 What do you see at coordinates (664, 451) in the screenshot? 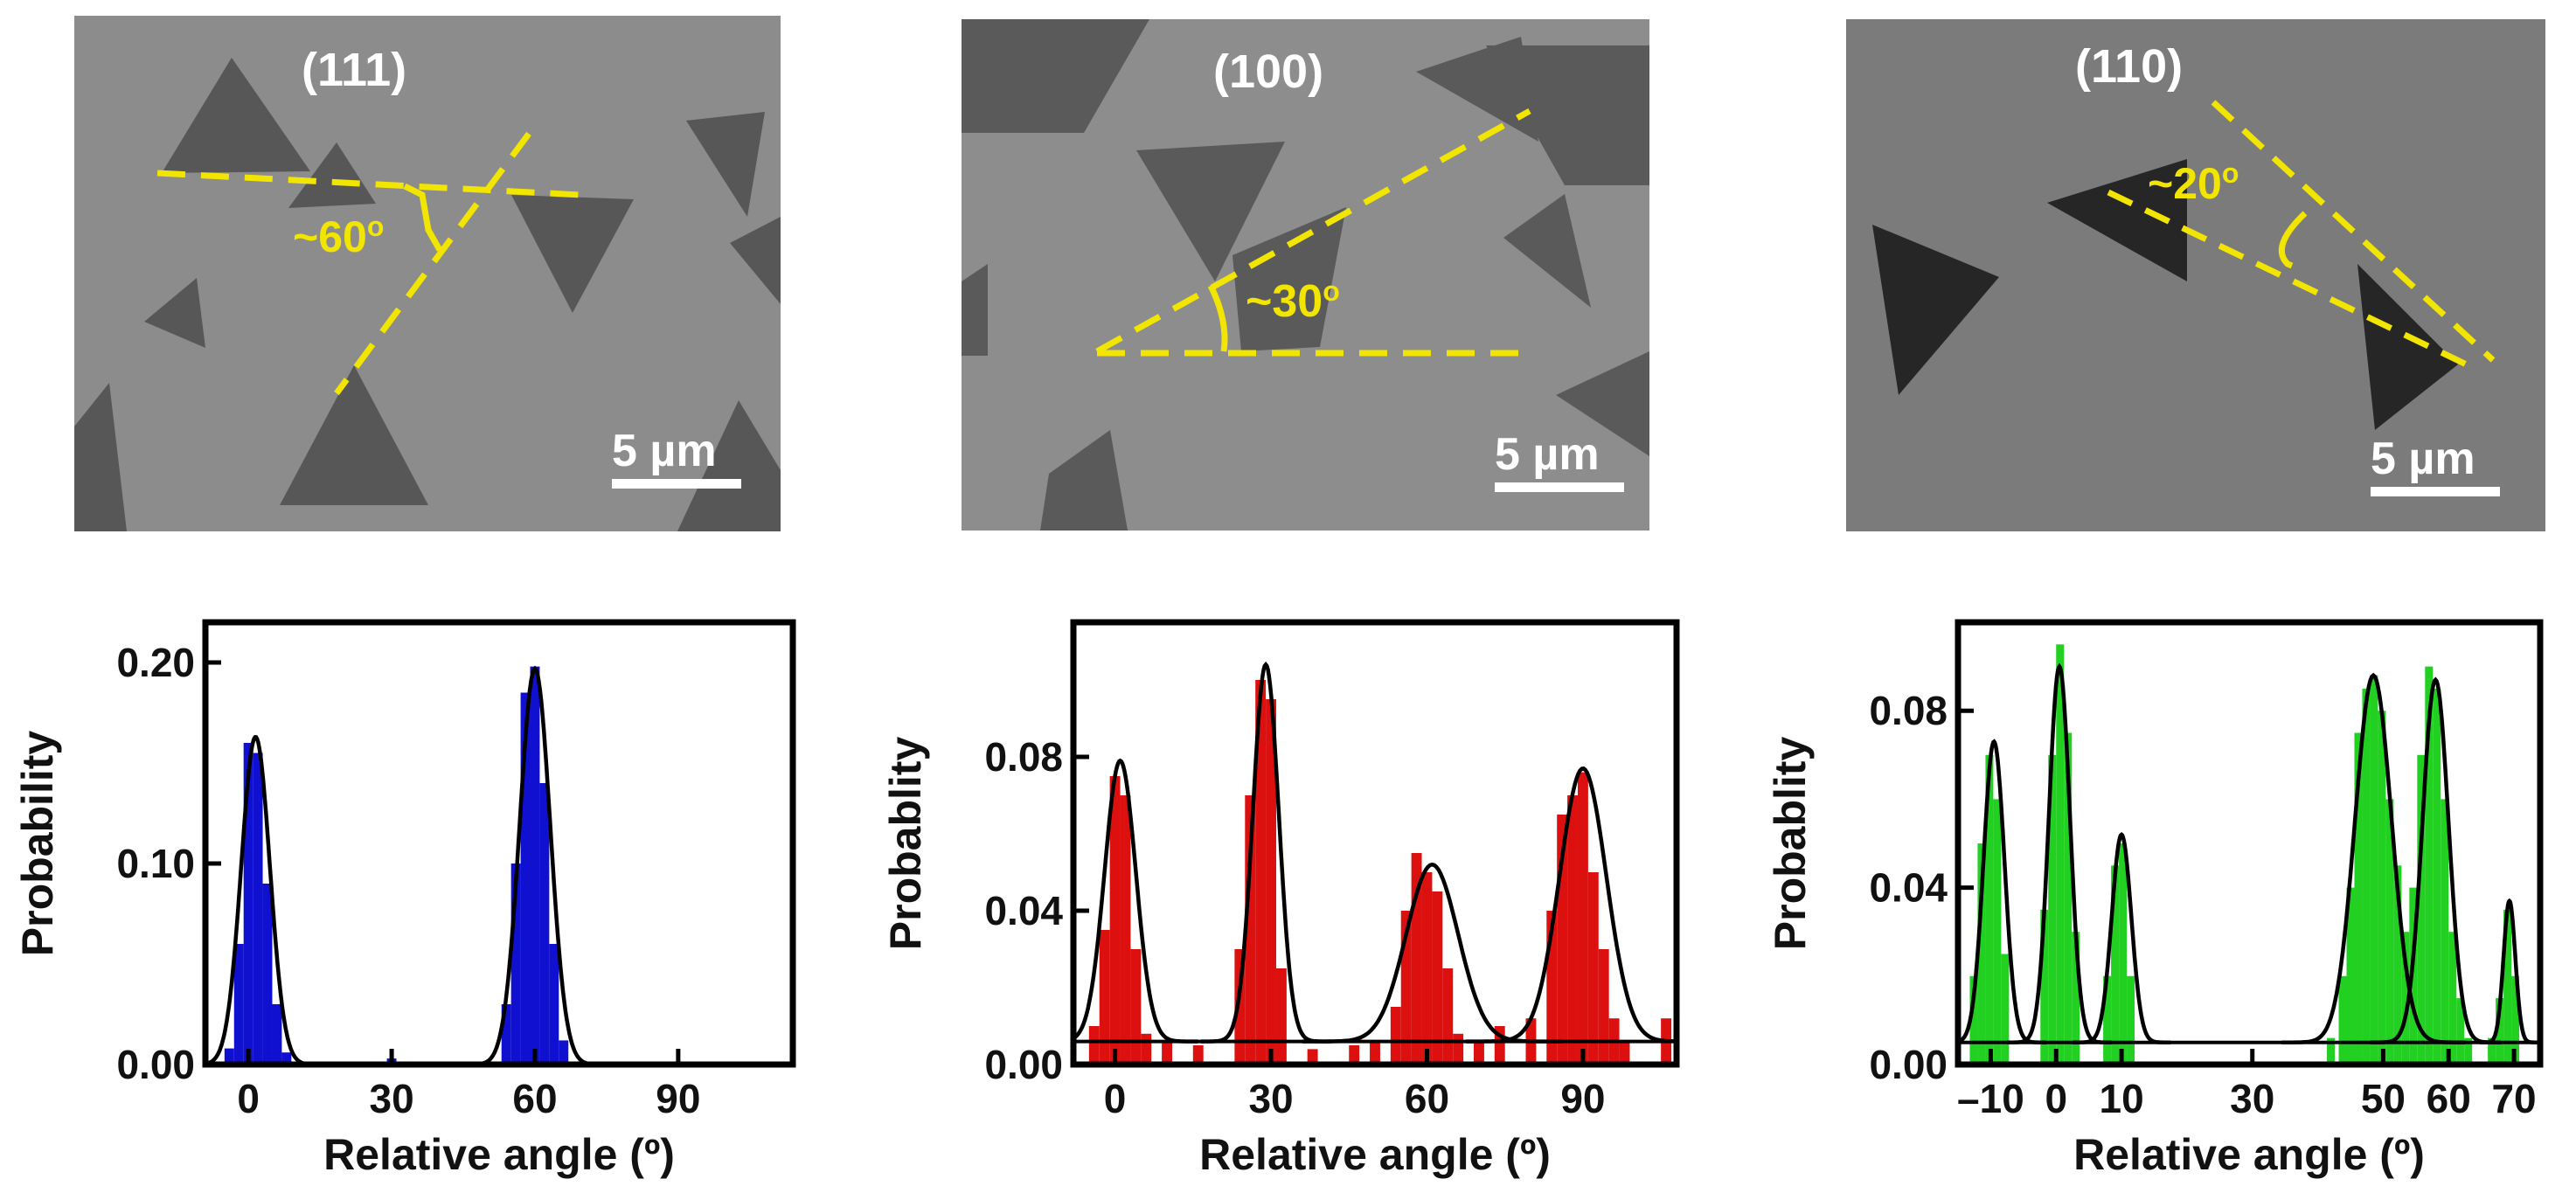
I see `scale-label-111: 5 µm` at bounding box center [664, 451].